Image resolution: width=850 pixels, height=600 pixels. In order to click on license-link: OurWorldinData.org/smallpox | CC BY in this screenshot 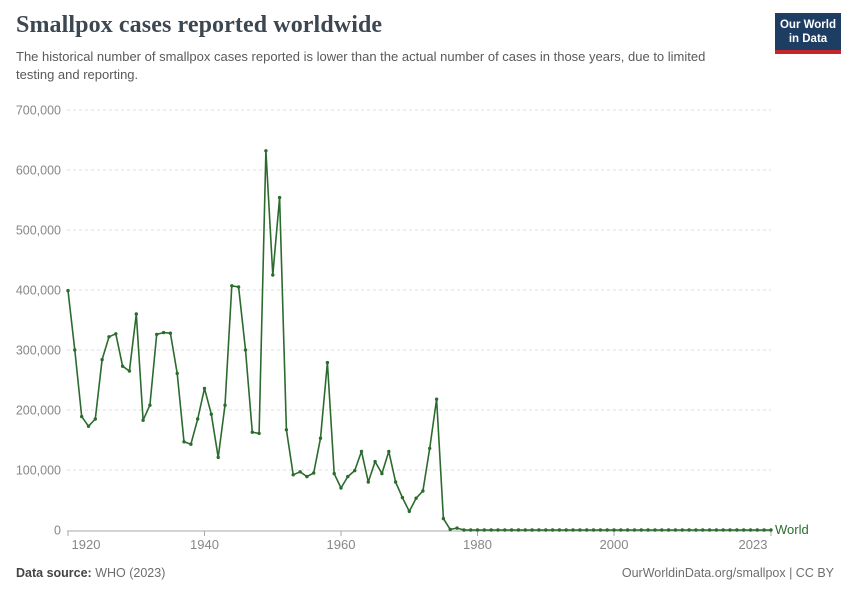, I will do `click(727, 573)`.